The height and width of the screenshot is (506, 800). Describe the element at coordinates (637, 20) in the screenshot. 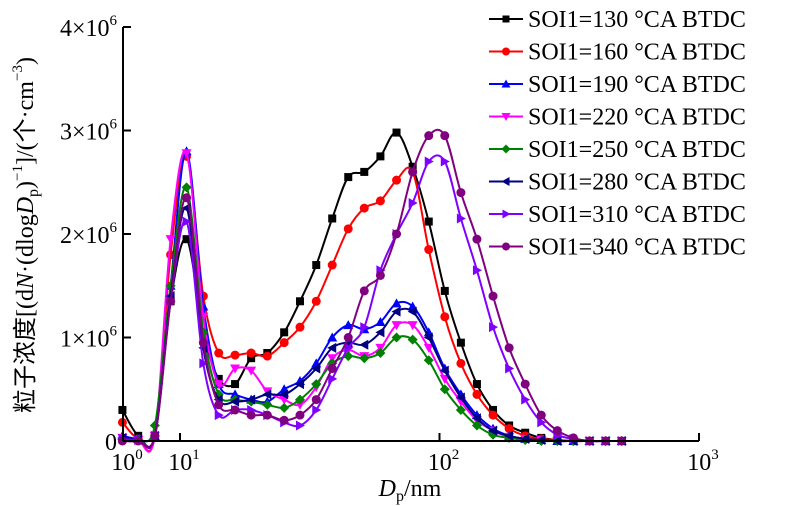

I see `legend-label: SOI1=130 °CA BTDC` at that location.